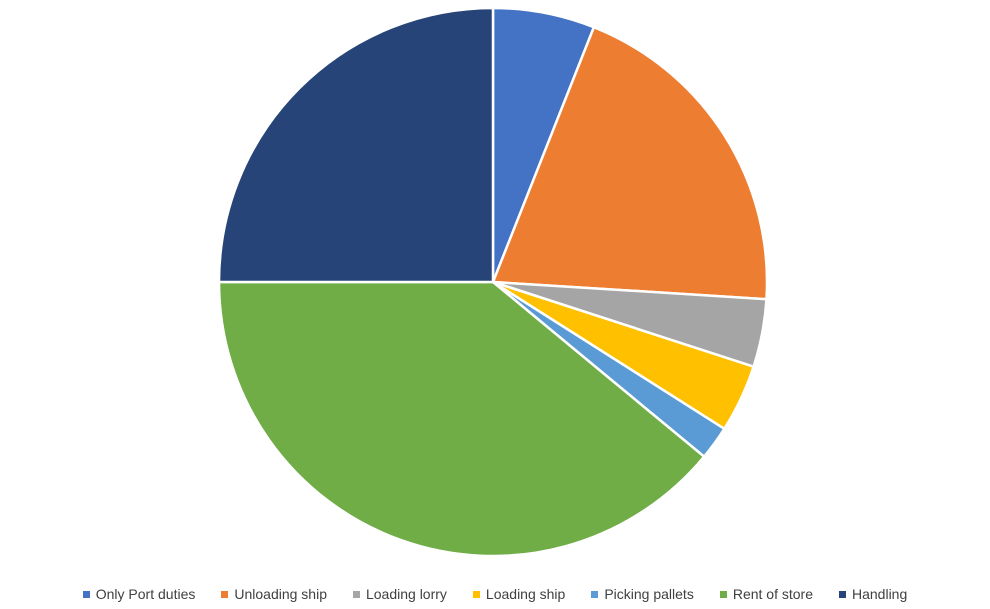 The width and height of the screenshot is (990, 609). What do you see at coordinates (280, 594) in the screenshot?
I see `legend-label: Unloading ship` at bounding box center [280, 594].